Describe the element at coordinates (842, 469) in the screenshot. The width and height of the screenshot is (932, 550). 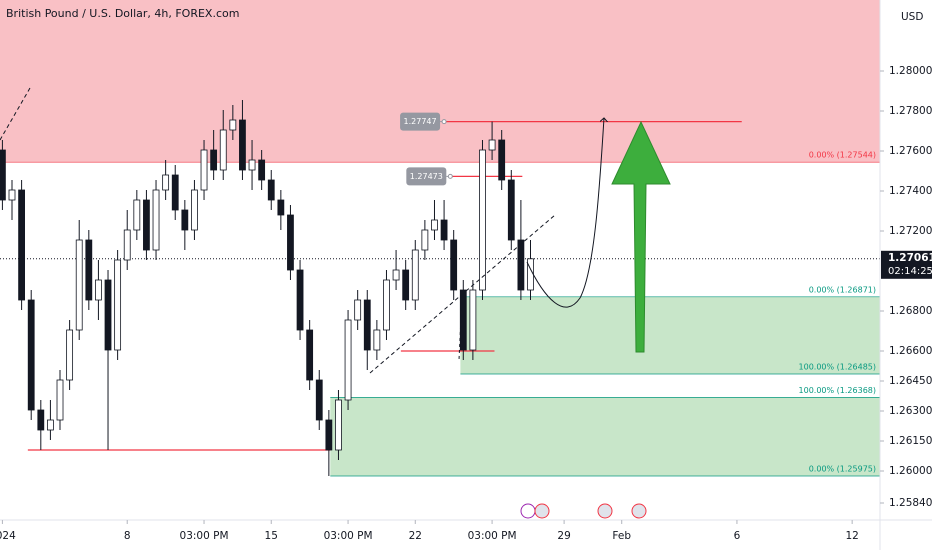
I see `zone-label: 0.00% (1.25975)` at that location.